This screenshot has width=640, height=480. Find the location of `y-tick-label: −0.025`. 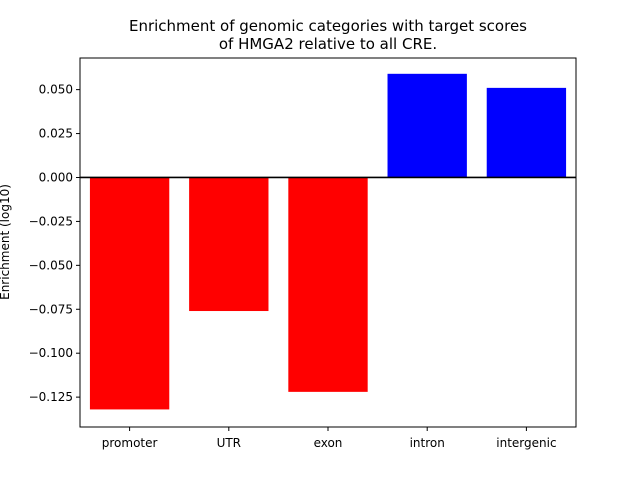

y-tick-label: −0.025 is located at coordinates (51, 221).